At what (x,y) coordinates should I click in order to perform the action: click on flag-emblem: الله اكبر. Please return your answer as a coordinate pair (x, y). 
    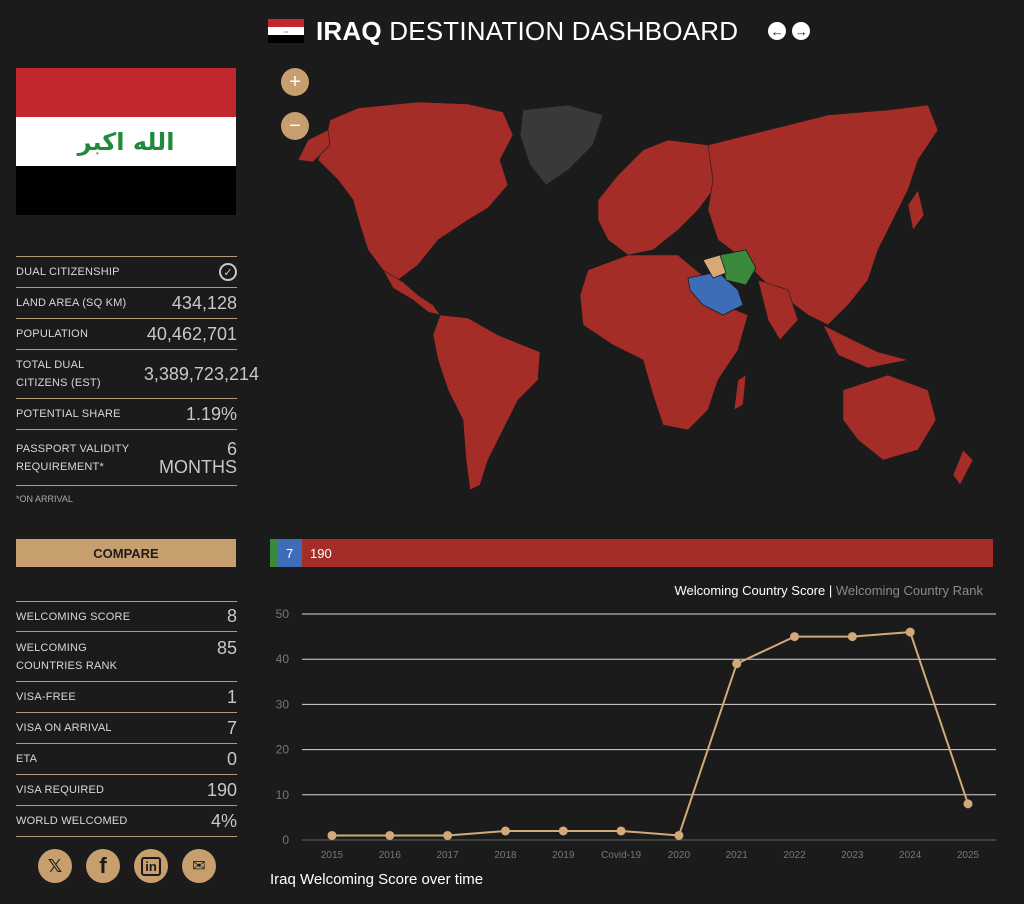
    Looking at the image, I should click on (126, 141).